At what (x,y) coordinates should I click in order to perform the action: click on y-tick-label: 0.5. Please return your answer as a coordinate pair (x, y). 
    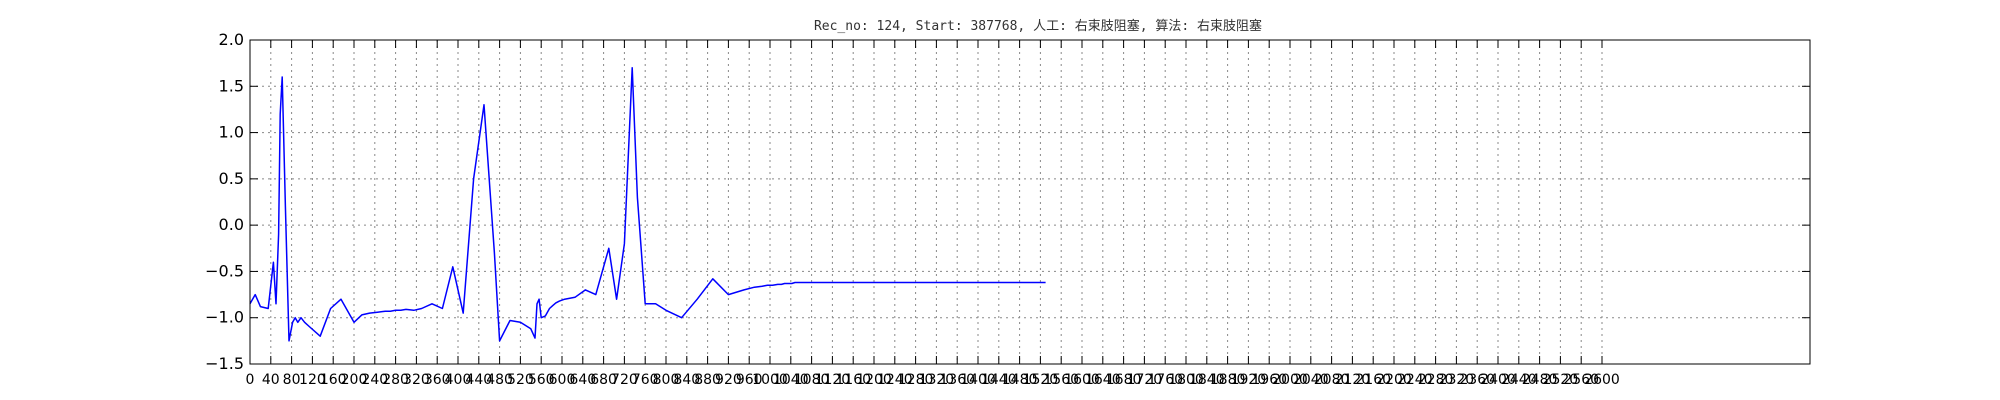
    Looking at the image, I should click on (231, 178).